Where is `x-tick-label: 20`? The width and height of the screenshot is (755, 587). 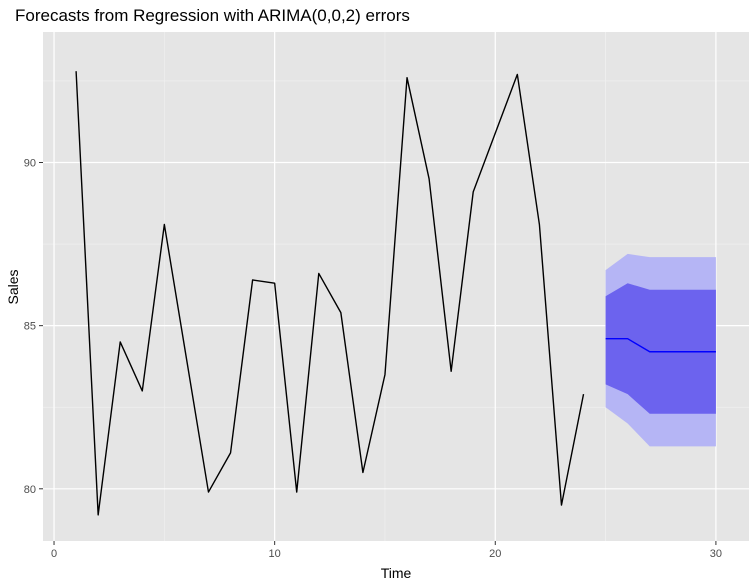
x-tick-label: 20 is located at coordinates (495, 554).